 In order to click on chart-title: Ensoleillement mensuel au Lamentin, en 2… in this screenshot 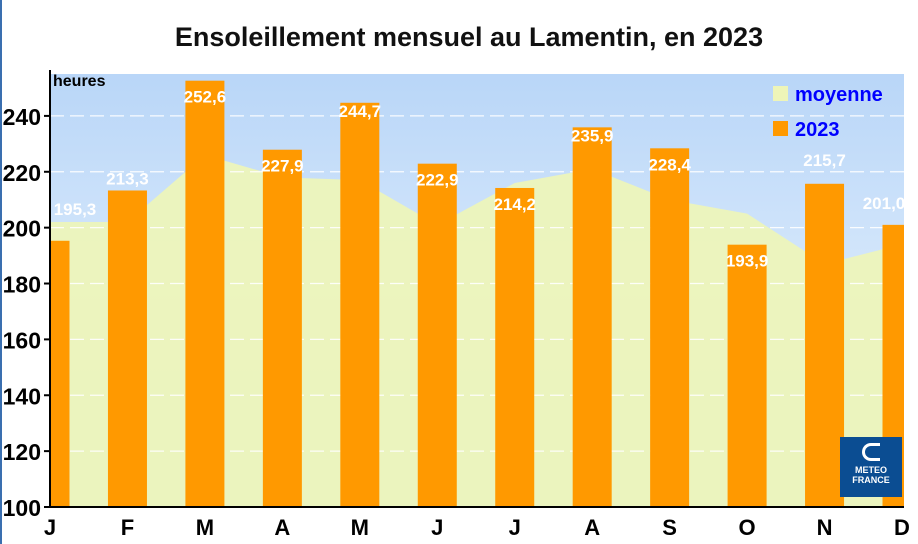, I will do `click(469, 37)`.